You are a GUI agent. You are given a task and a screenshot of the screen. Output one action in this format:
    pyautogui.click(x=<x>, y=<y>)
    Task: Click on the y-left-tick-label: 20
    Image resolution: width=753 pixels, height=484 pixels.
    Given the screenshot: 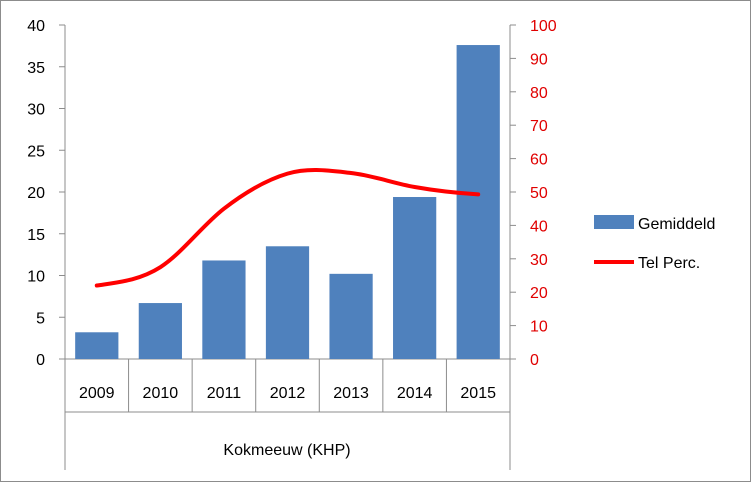 What is the action you would take?
    pyautogui.click(x=36, y=193)
    